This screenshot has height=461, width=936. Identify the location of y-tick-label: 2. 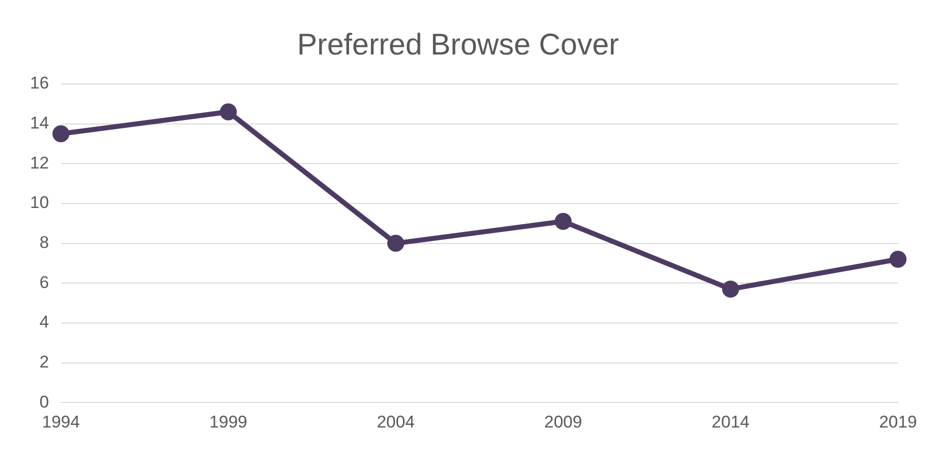
(44, 362).